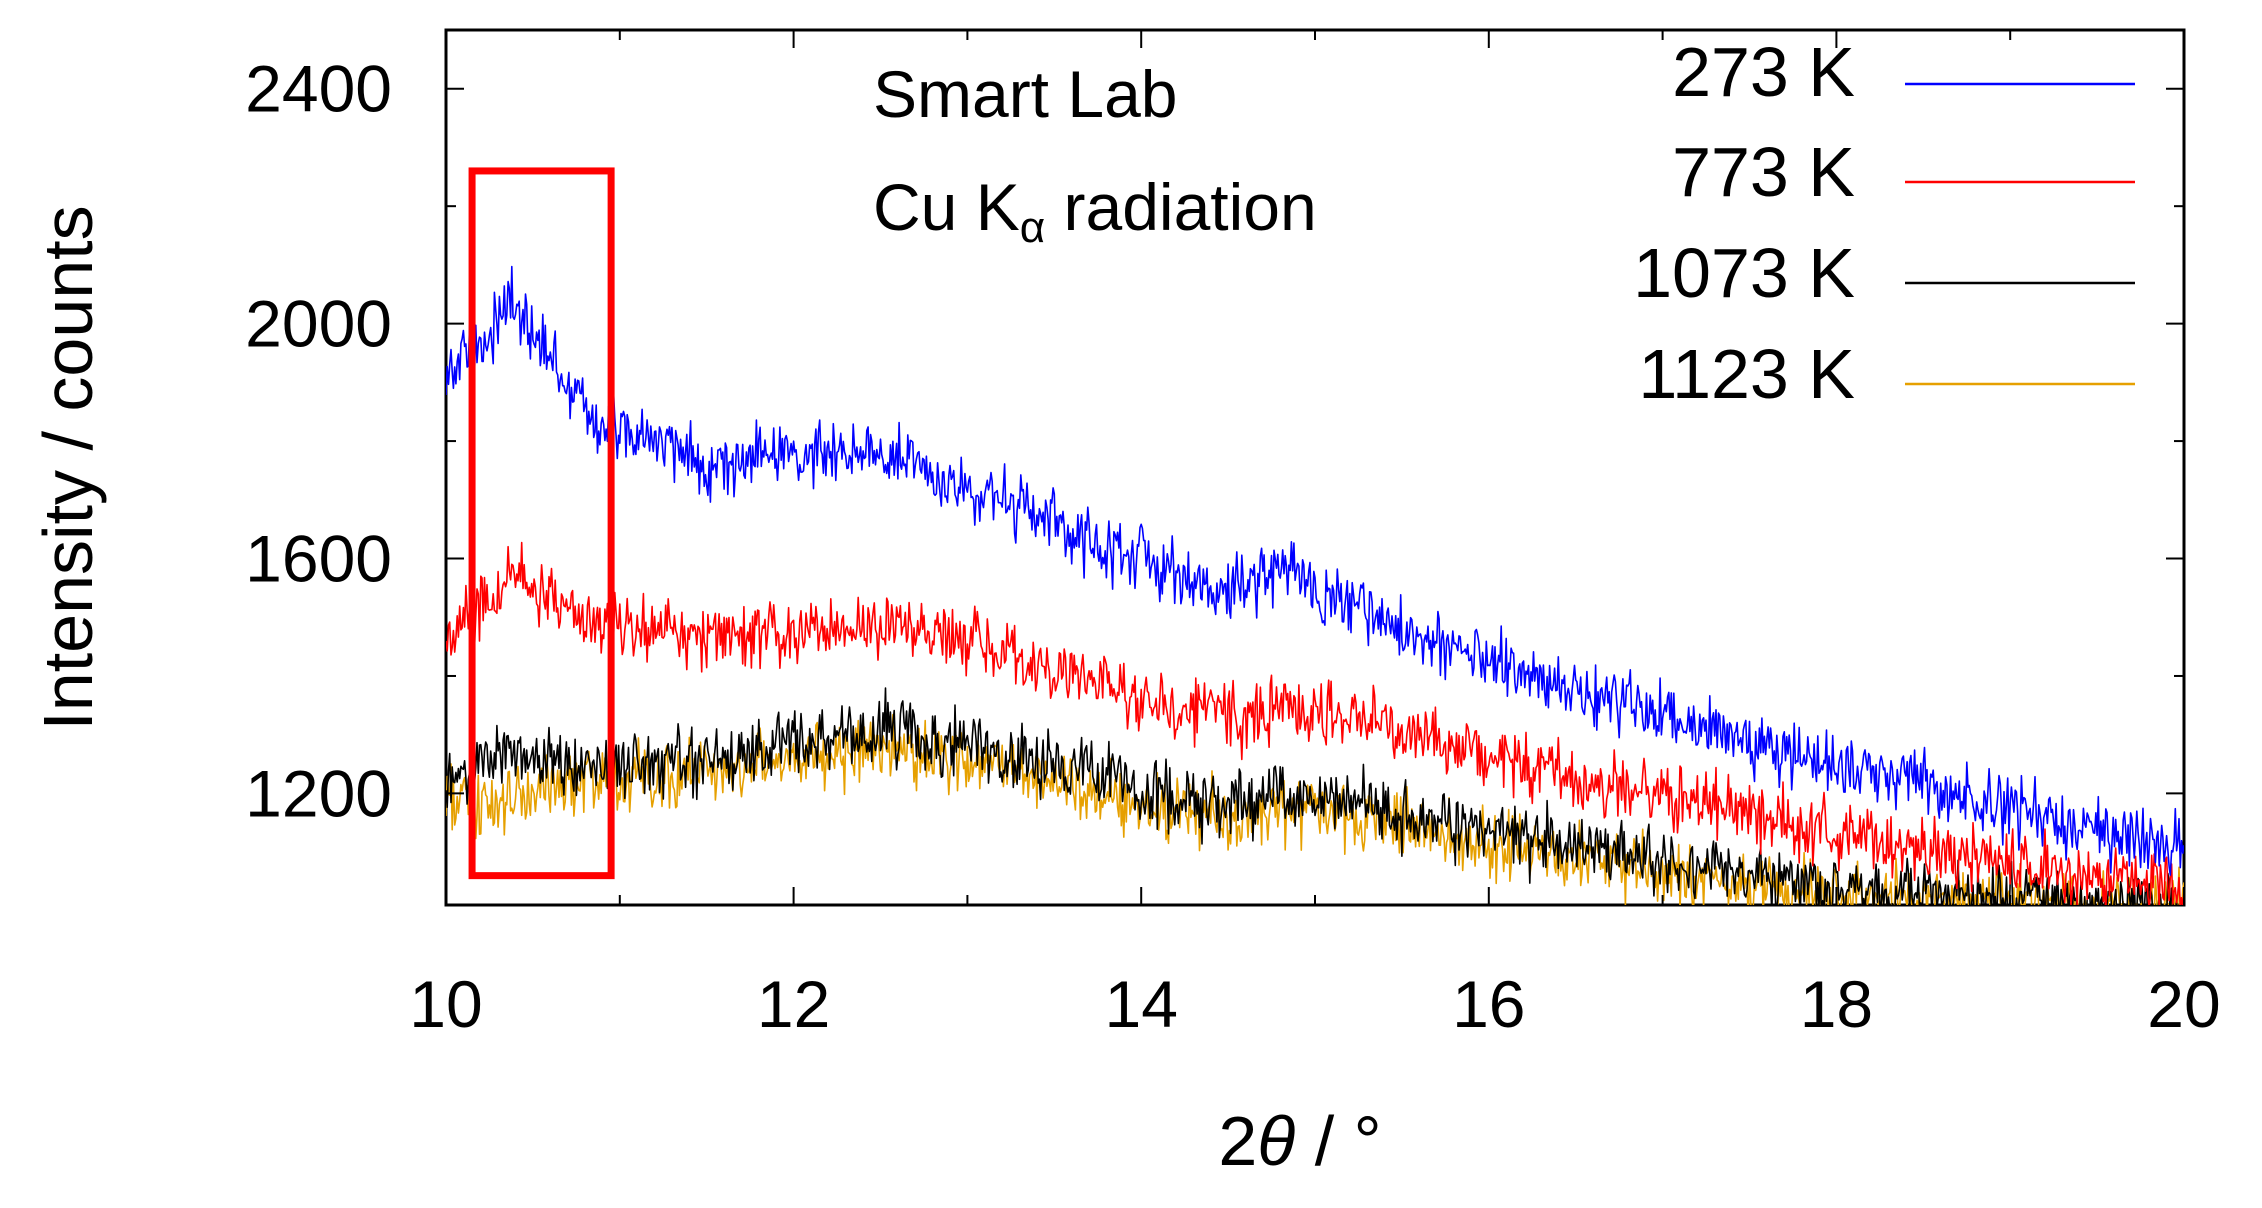  What do you see at coordinates (1836, 1004) in the screenshot?
I see `x-tick-label: 18` at bounding box center [1836, 1004].